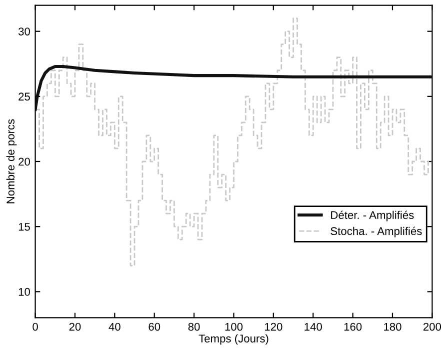 This screenshot has width=441, height=353. Describe the element at coordinates (35, 326) in the screenshot. I see `x-tick-label: 0` at that location.